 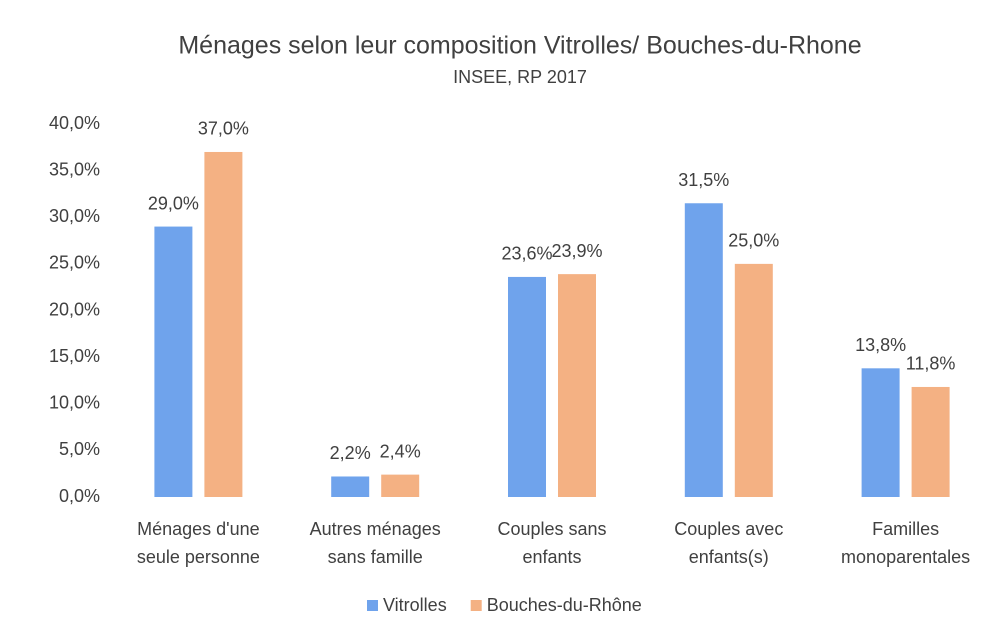 What do you see at coordinates (375, 557) in the screenshot?
I see `x-tick-label: sans famille` at bounding box center [375, 557].